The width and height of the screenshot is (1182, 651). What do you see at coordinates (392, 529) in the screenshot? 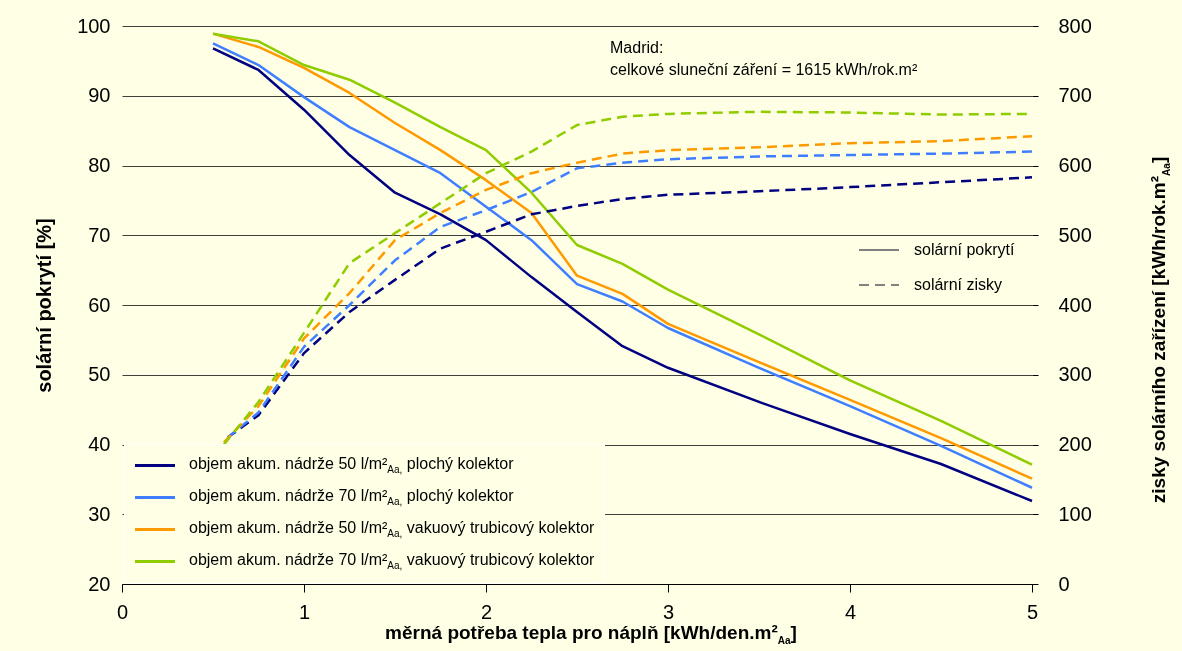
I see `legend-label: objem akum. nádrže 50 l/m²$_{Aa,}$ vakuový trubicový kolektor` at bounding box center [392, 529].